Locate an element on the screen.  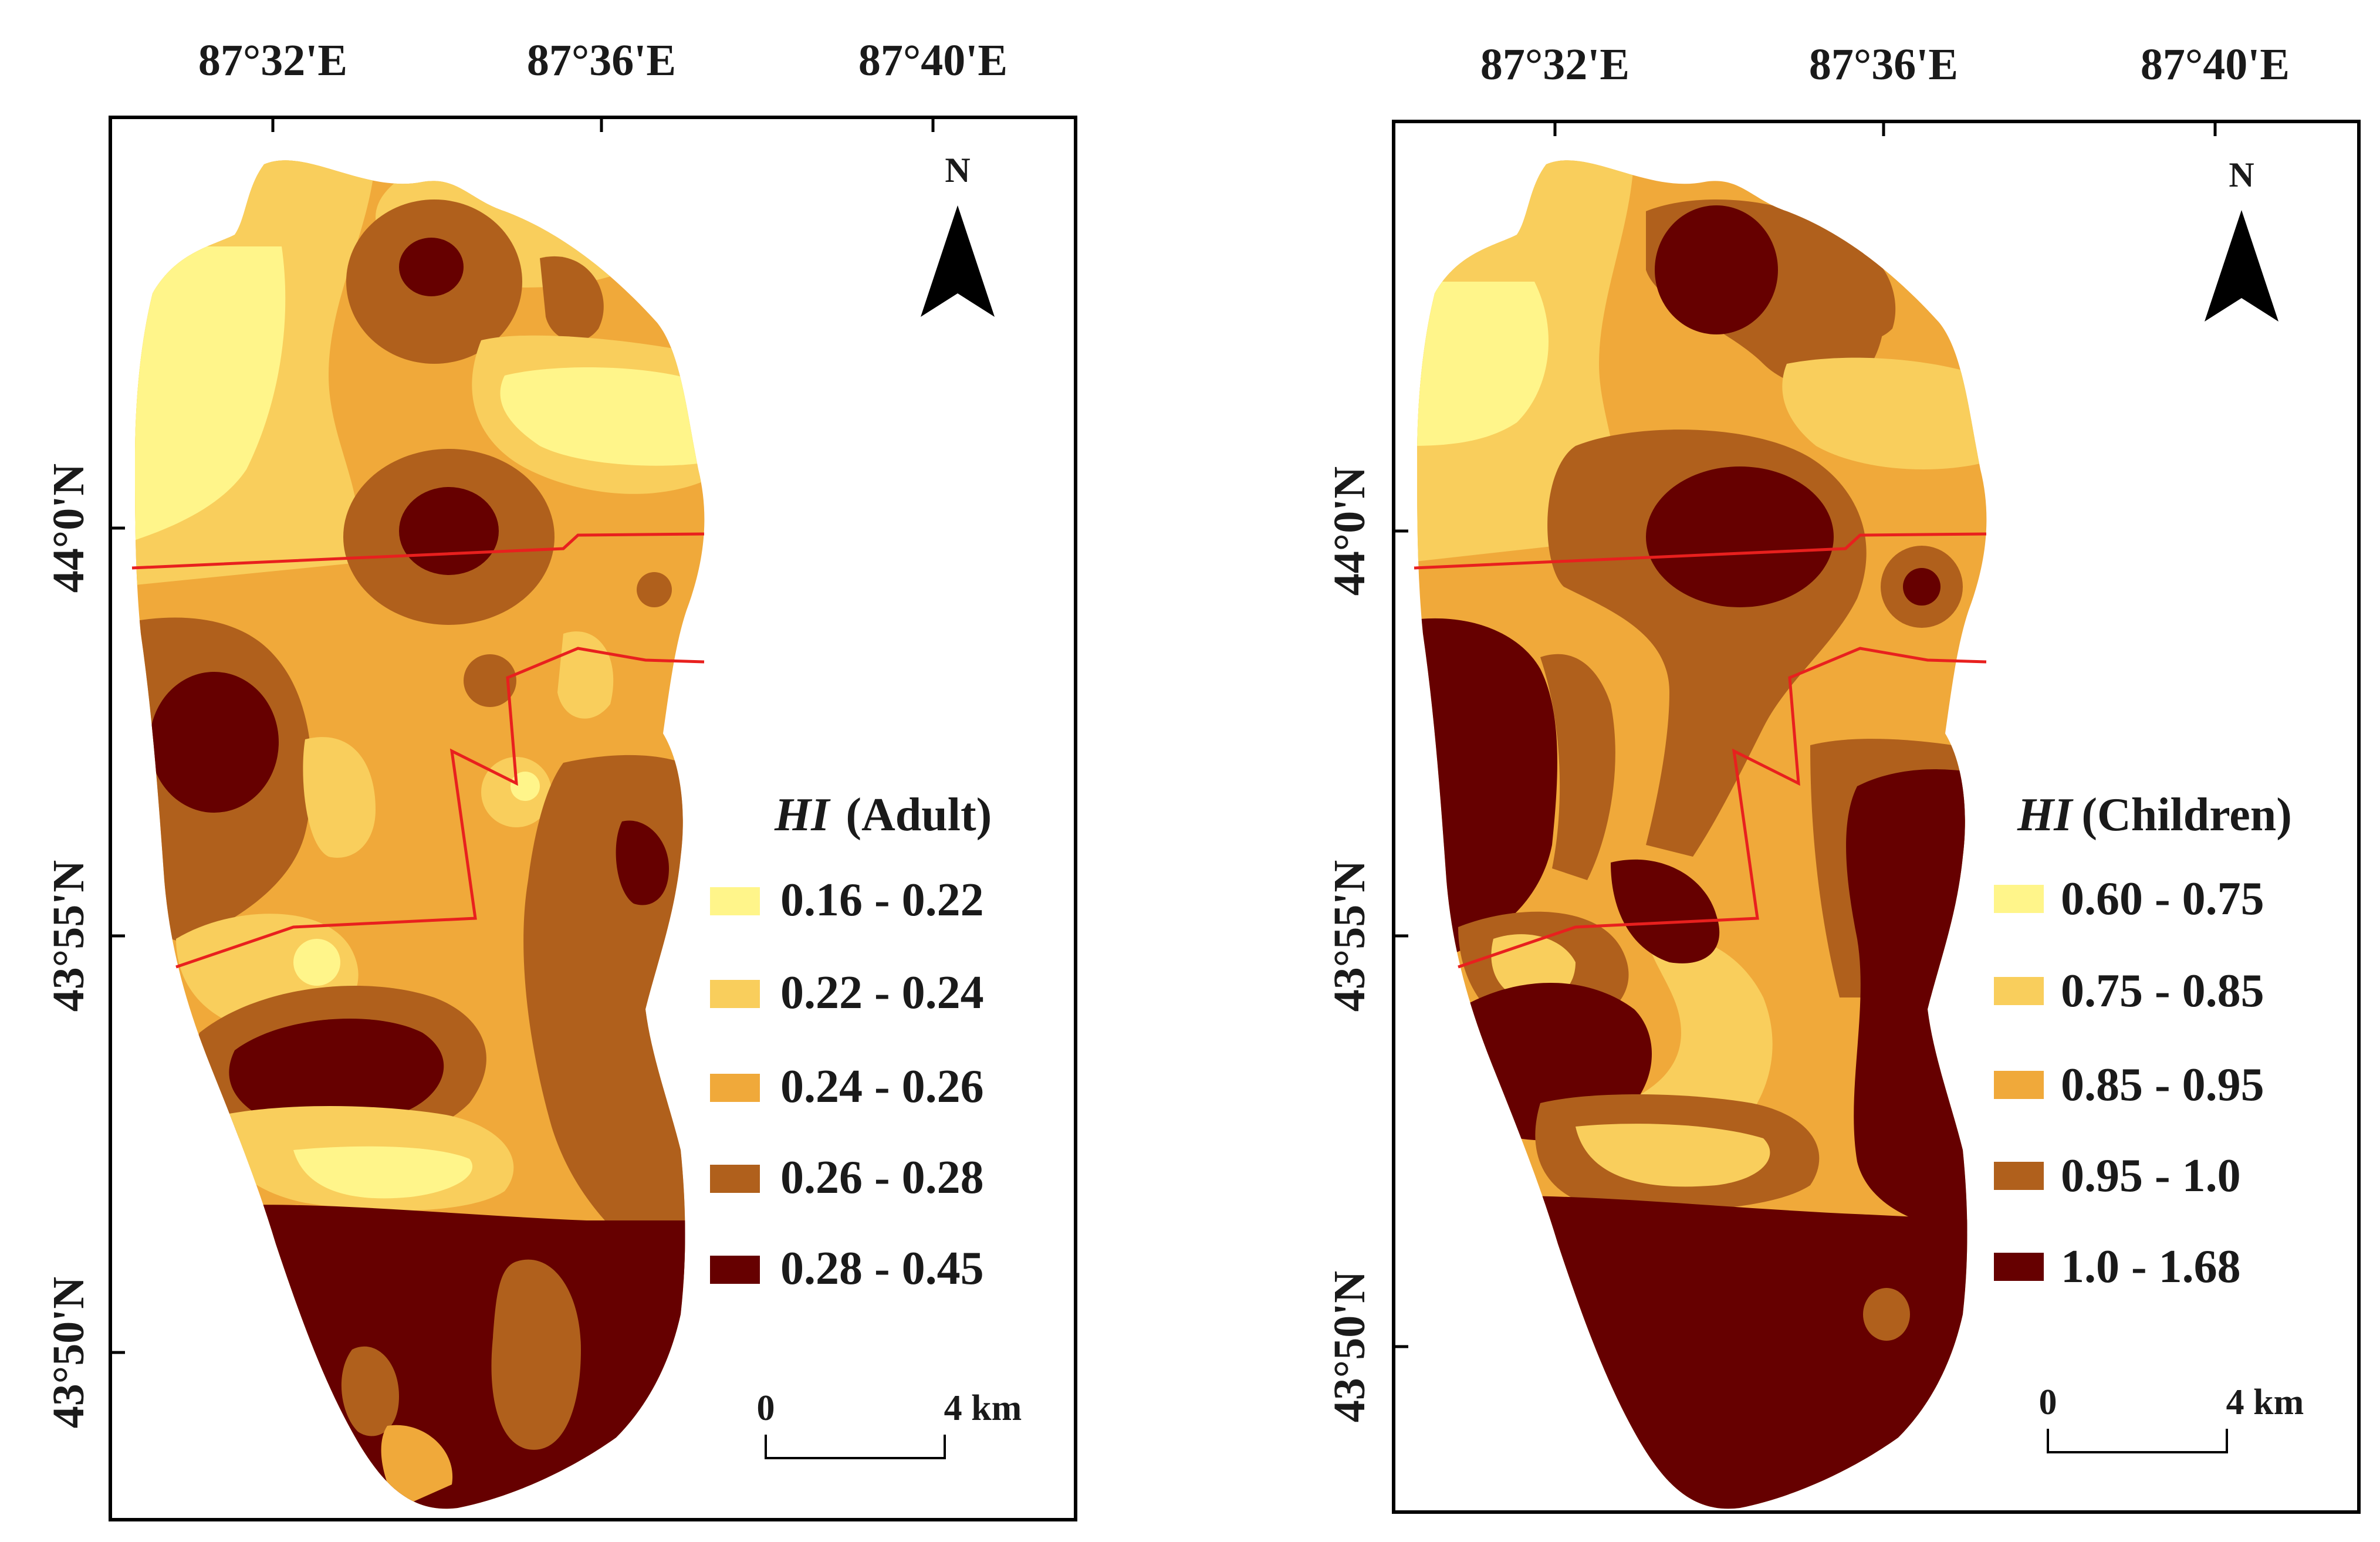
legend-item: 0.16 - 0.22 is located at coordinates (847, 900).